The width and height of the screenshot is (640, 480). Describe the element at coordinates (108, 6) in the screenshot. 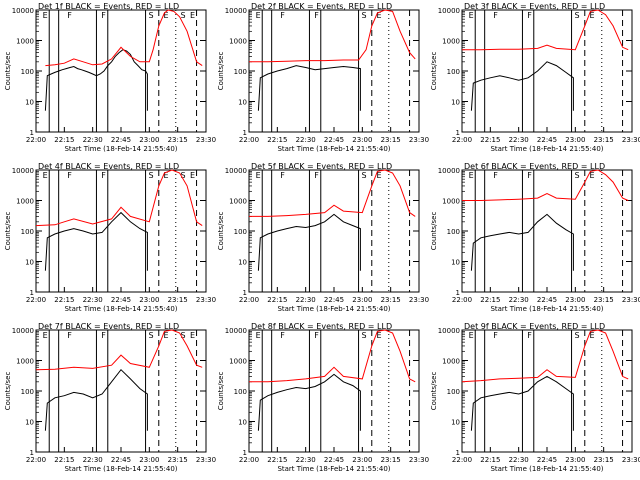

I see `chart-title: Det 1f BLACK = Events, RED = LLD` at that location.